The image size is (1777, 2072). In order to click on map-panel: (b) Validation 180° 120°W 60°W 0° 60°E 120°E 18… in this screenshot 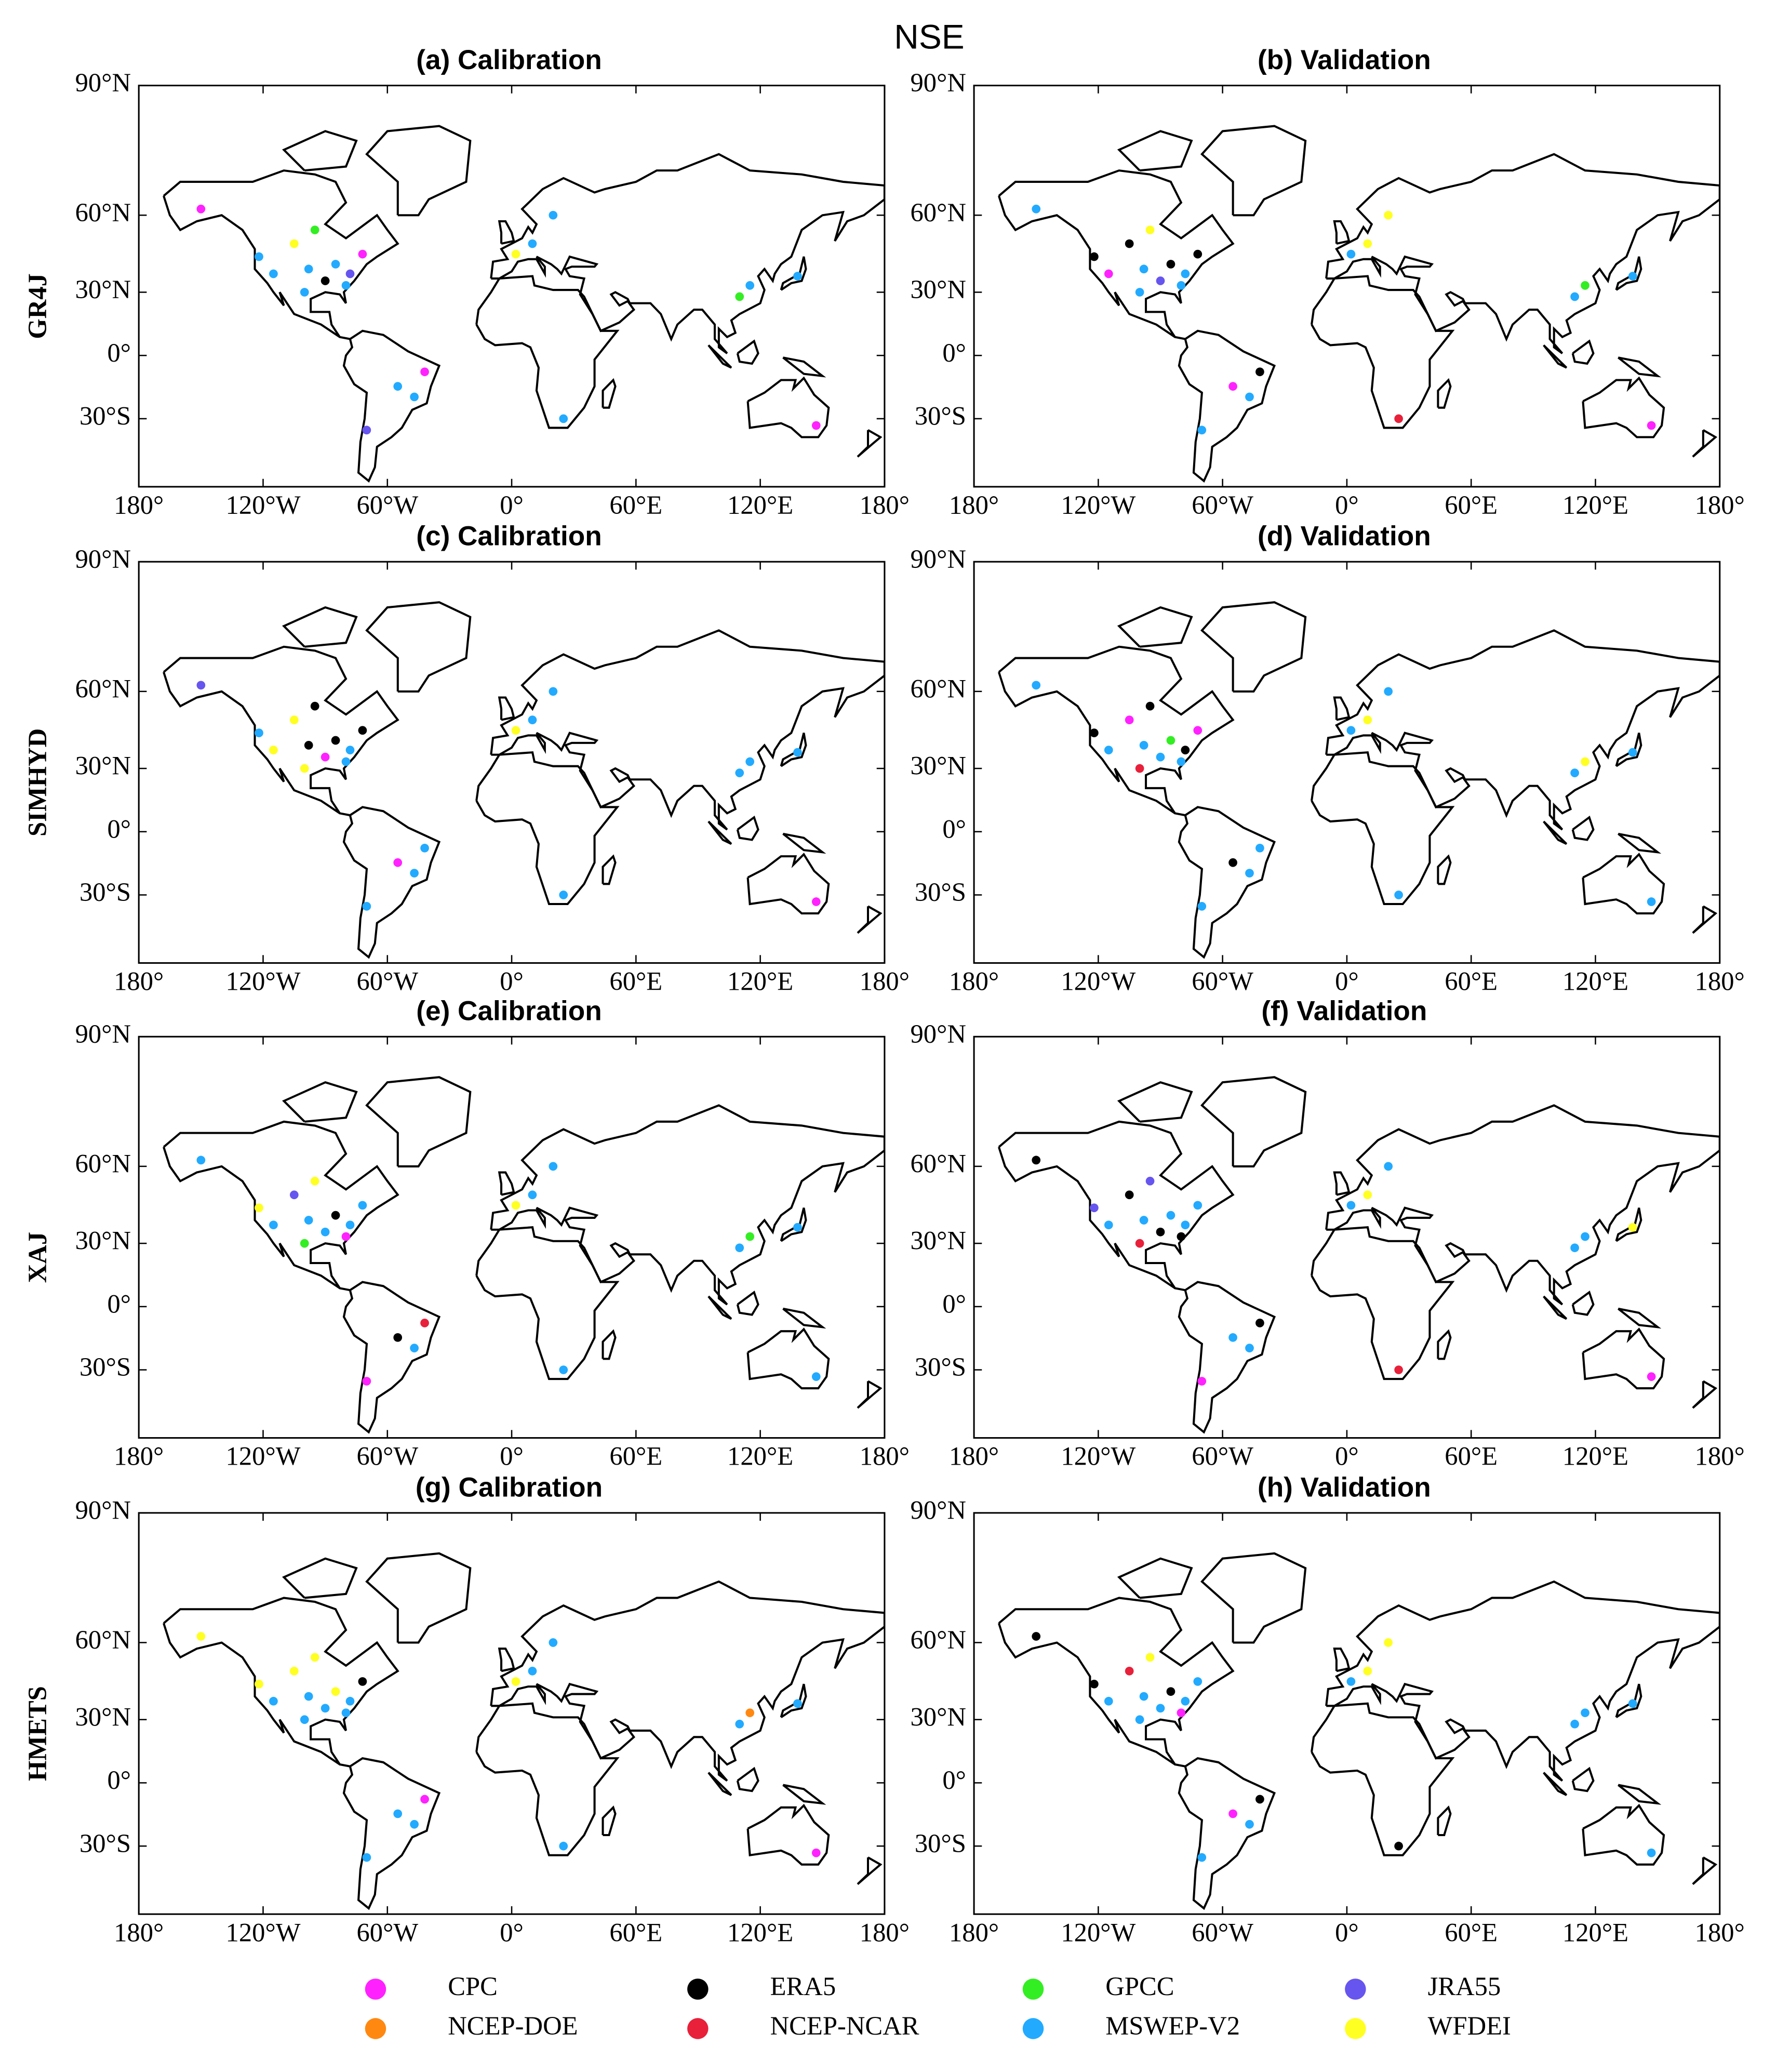, I will do `click(1327, 283)`.